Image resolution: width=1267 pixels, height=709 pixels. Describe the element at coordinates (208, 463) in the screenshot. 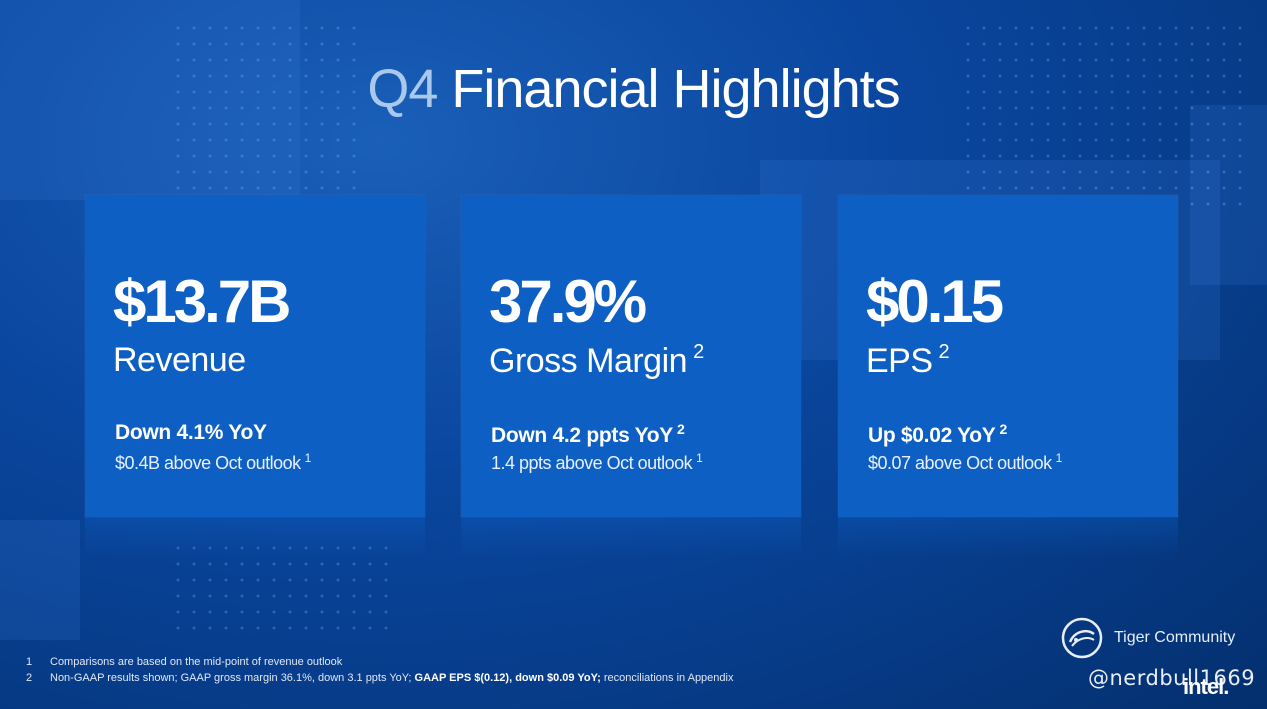

I see `card-outlook-text: $0.4B above Oct outlook` at that location.